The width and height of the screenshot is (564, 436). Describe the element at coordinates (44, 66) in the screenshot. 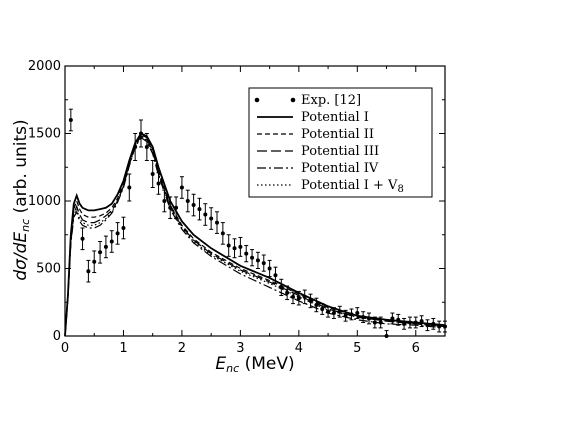

I see `y-tick-label: 2000` at that location.